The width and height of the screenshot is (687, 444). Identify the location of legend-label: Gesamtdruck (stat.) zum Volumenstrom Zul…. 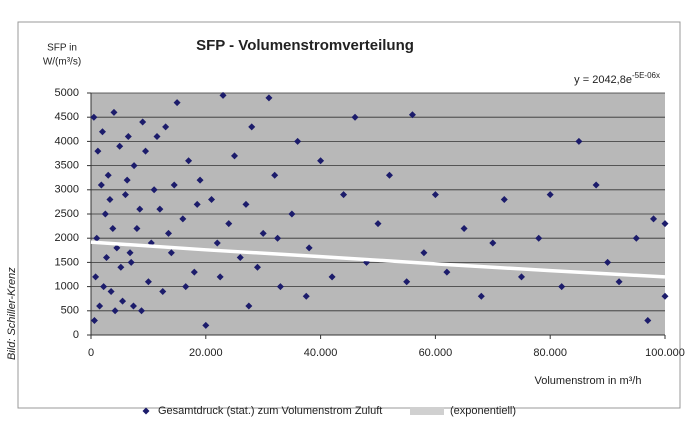
(270, 411).